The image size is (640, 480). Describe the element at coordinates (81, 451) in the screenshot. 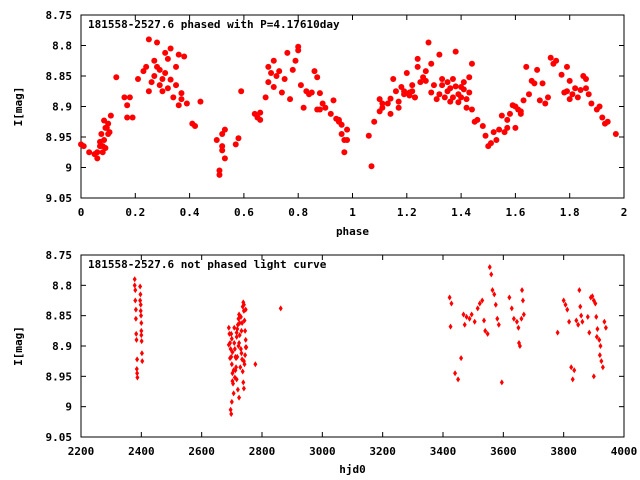

I see `chart-2-x-tick-label: 2200` at that location.